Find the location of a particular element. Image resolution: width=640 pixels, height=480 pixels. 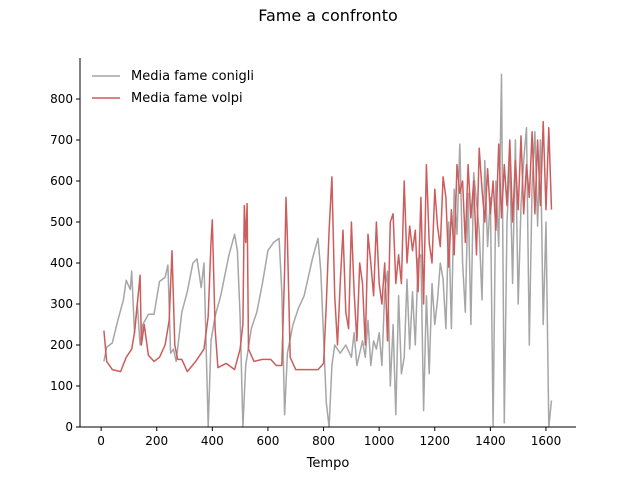

legend-label: Media fame volpi is located at coordinates (187, 98).